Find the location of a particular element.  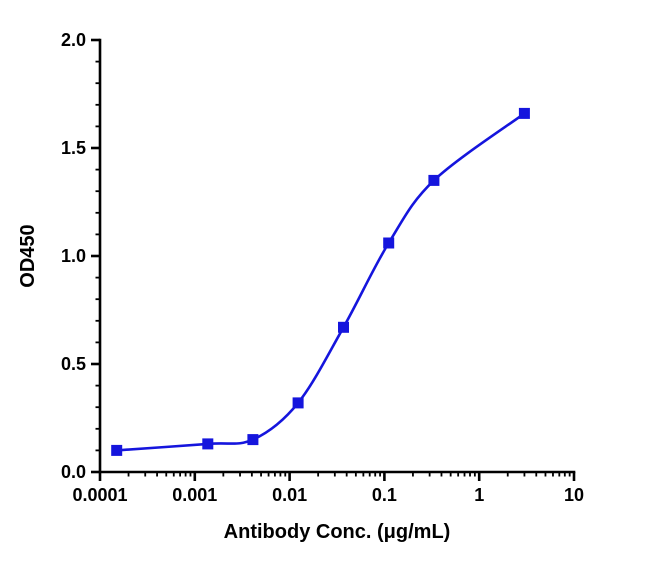

x-tick-label: 0.001 is located at coordinates (194, 495).